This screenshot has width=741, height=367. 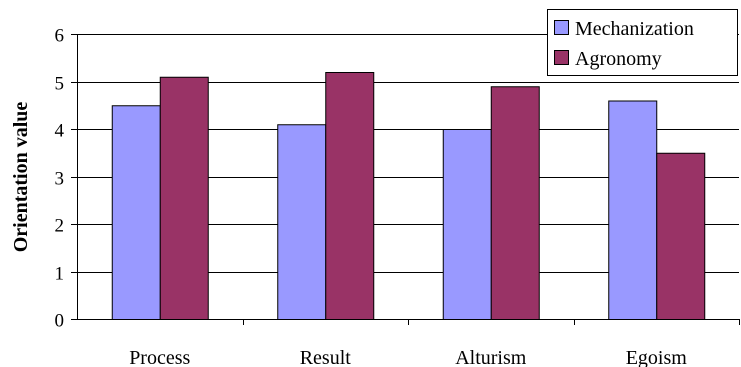 I want to click on bar-mechanization-egoism, so click(x=633, y=210).